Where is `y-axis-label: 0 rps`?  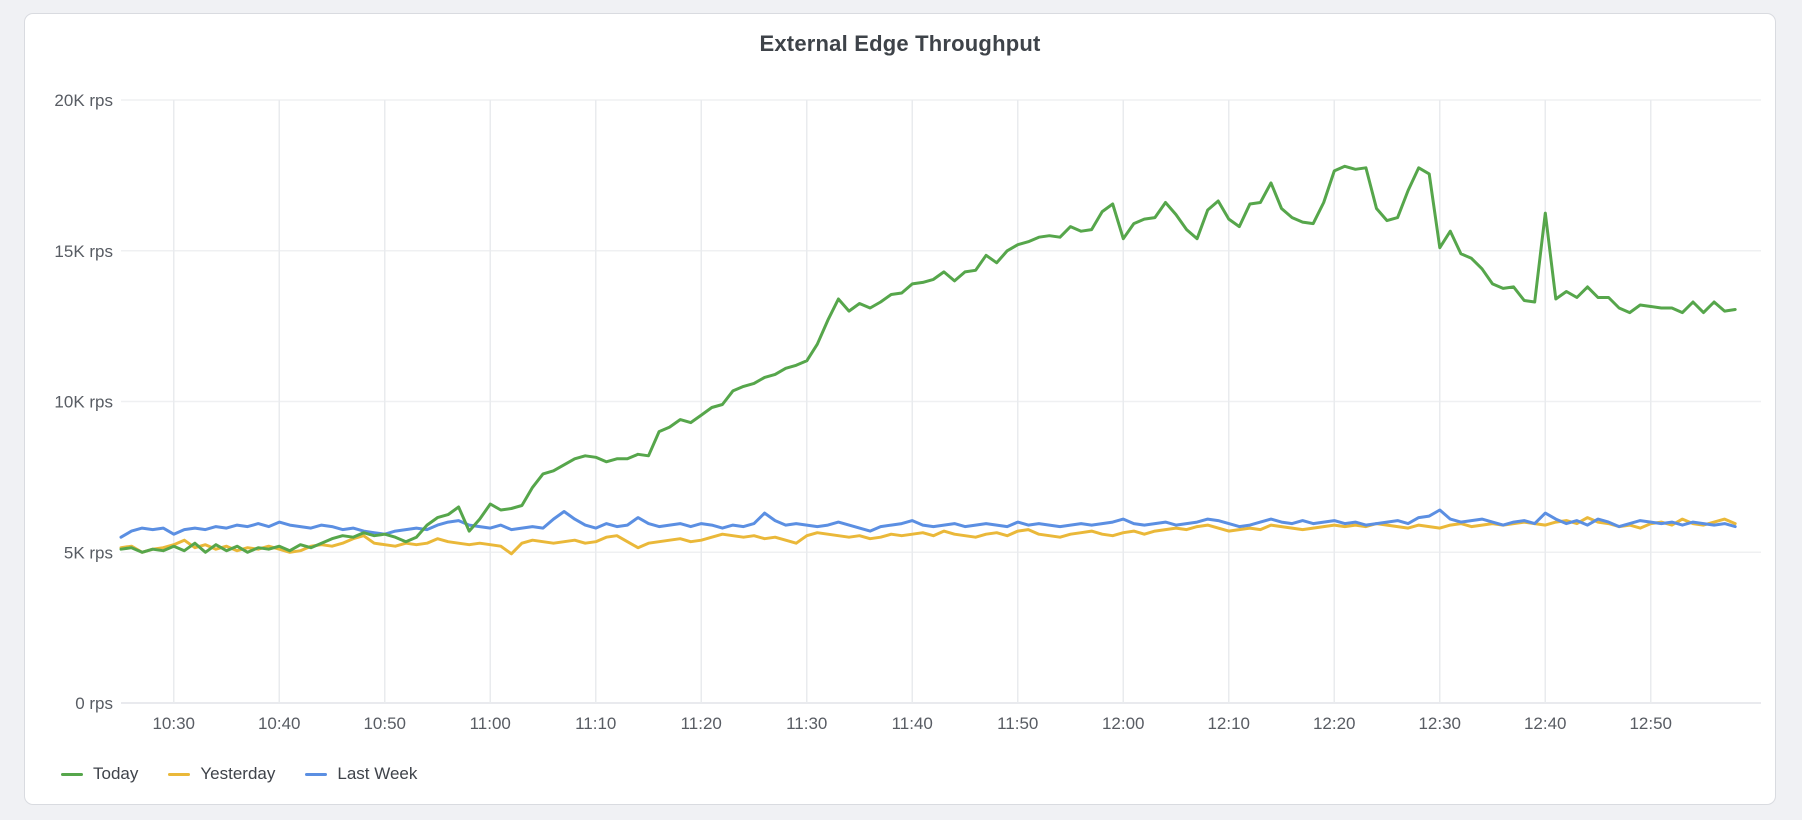 y-axis-label: 0 rps is located at coordinates (94, 703).